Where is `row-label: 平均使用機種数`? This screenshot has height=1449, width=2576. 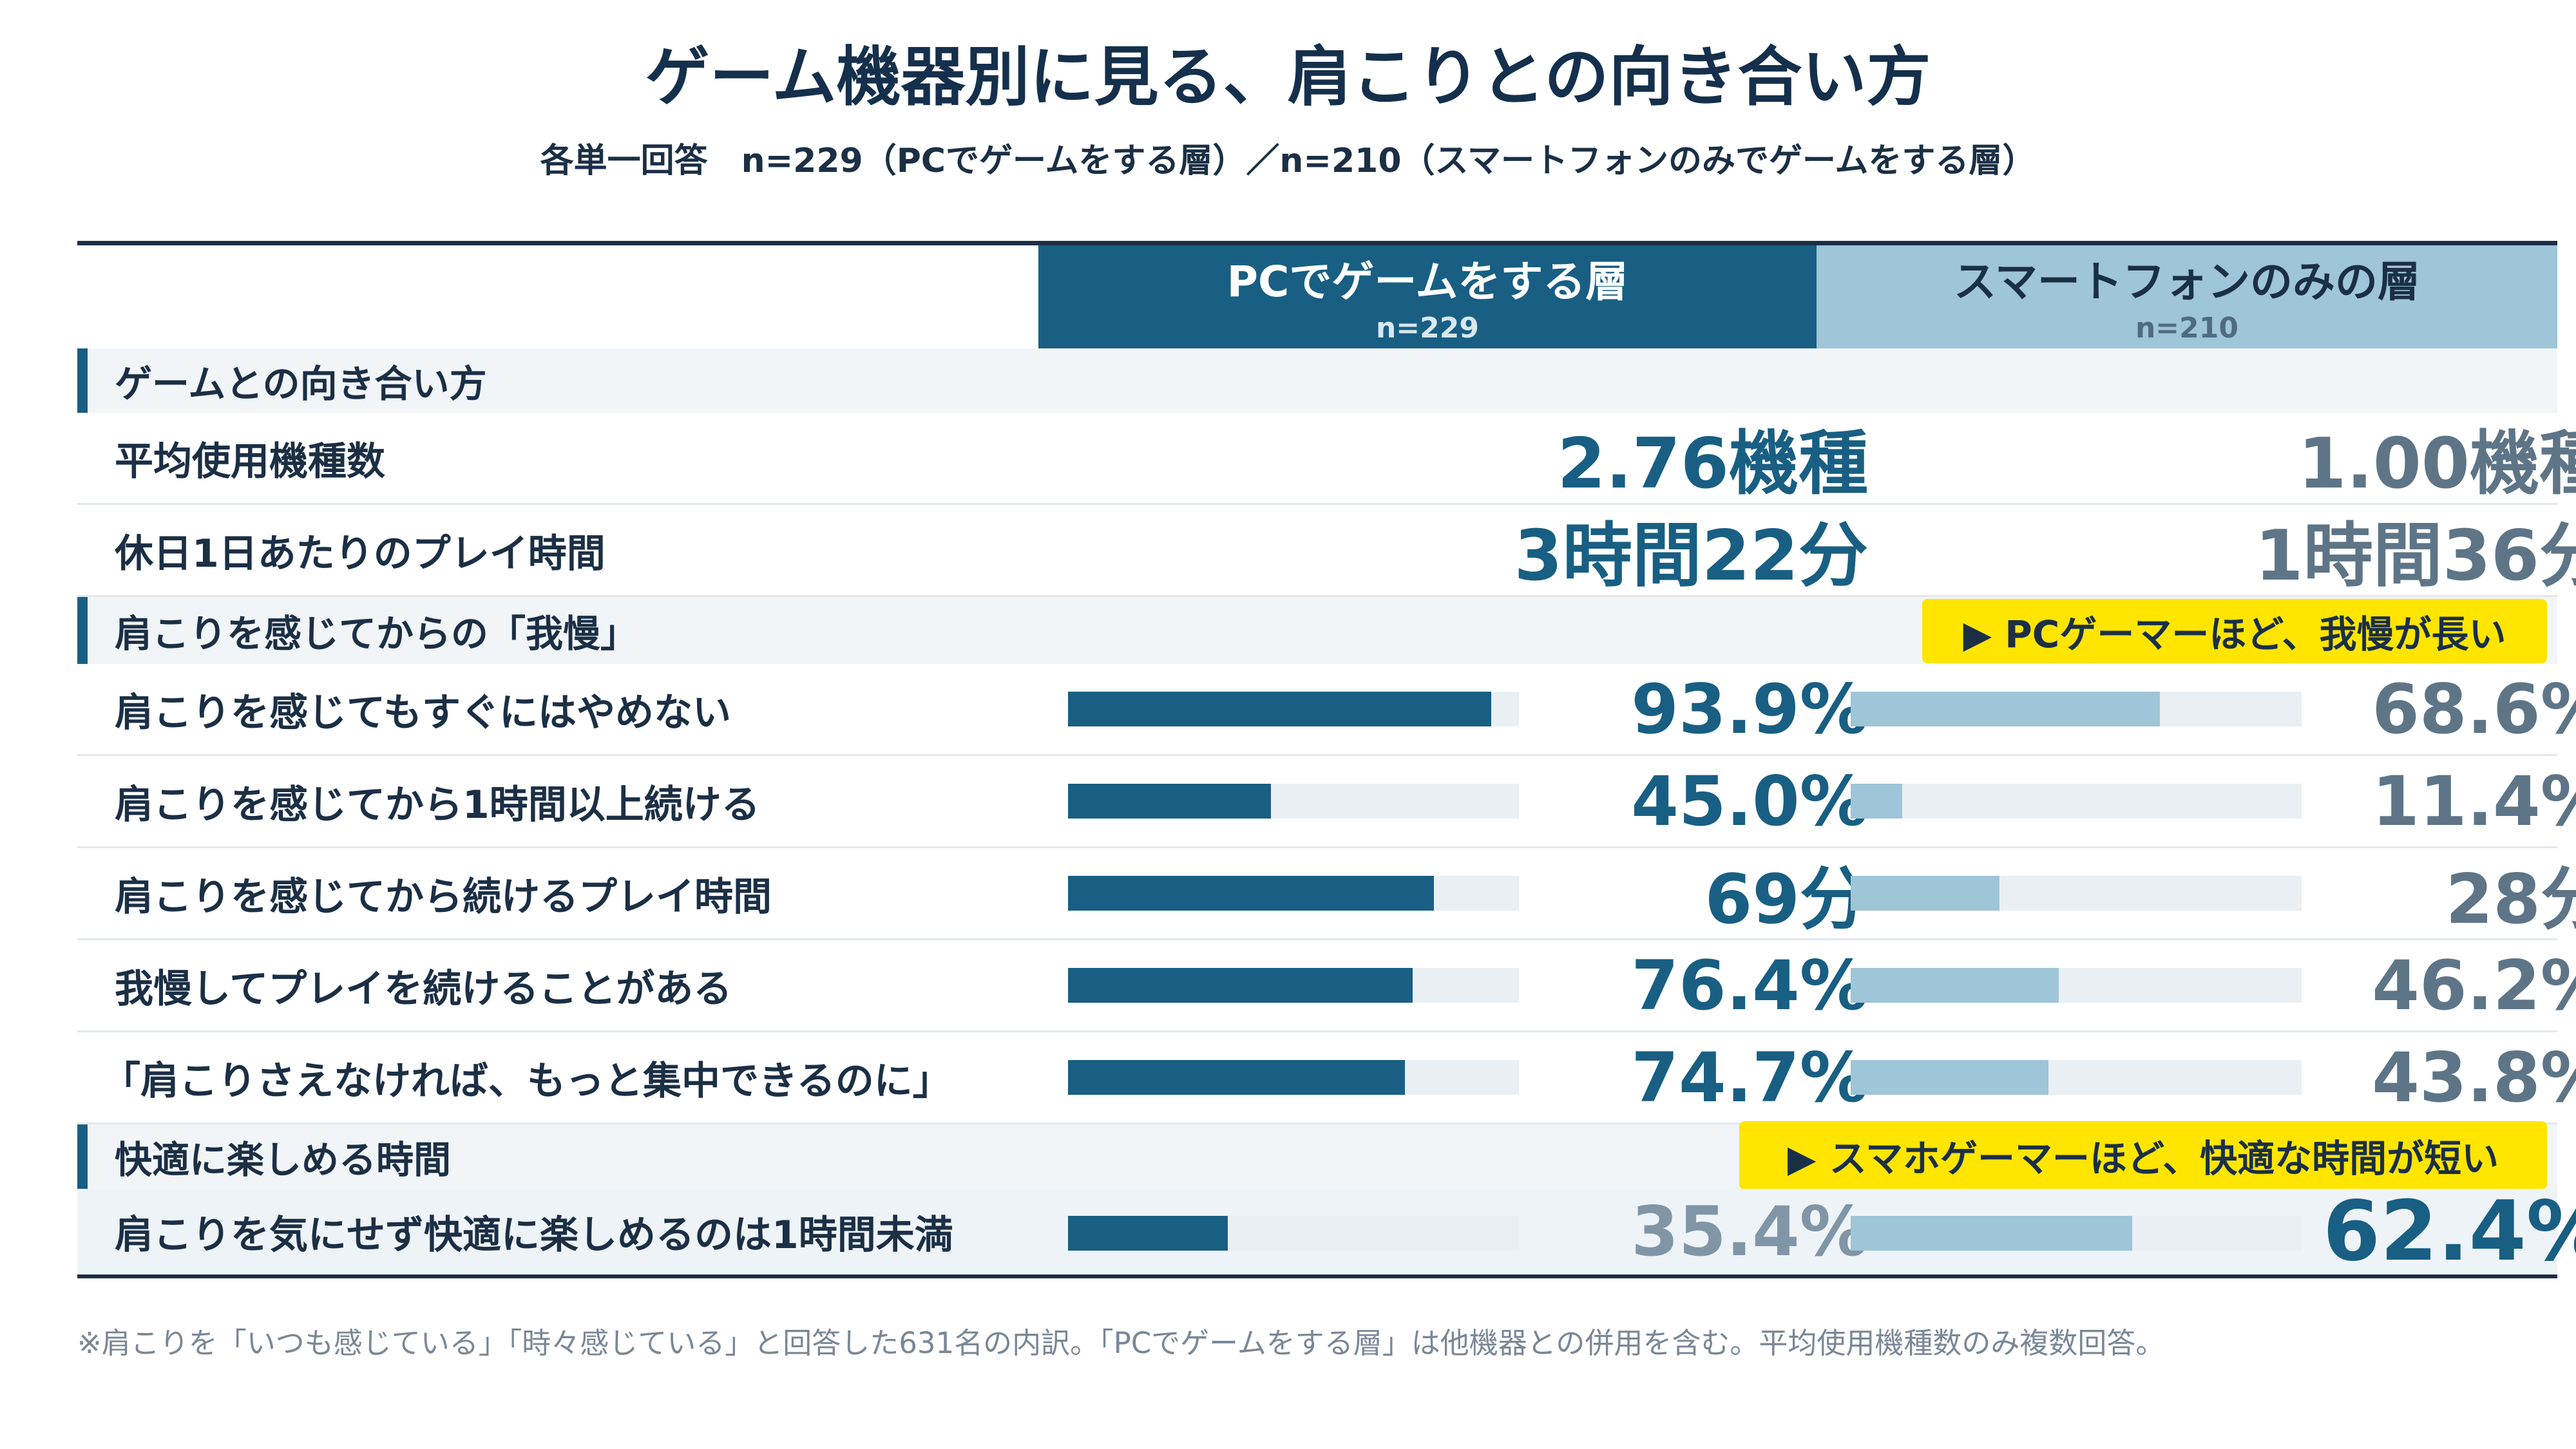 row-label: 平均使用機種数 is located at coordinates (250, 462).